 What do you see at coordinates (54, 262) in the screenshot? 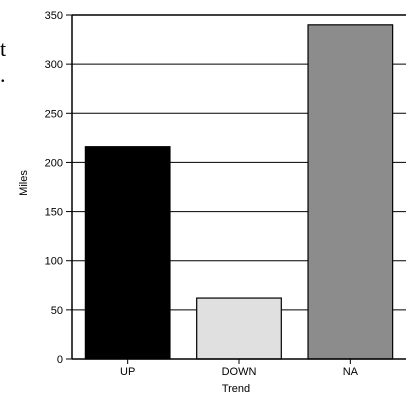
I see `y-tick-label-100: 100` at bounding box center [54, 262].